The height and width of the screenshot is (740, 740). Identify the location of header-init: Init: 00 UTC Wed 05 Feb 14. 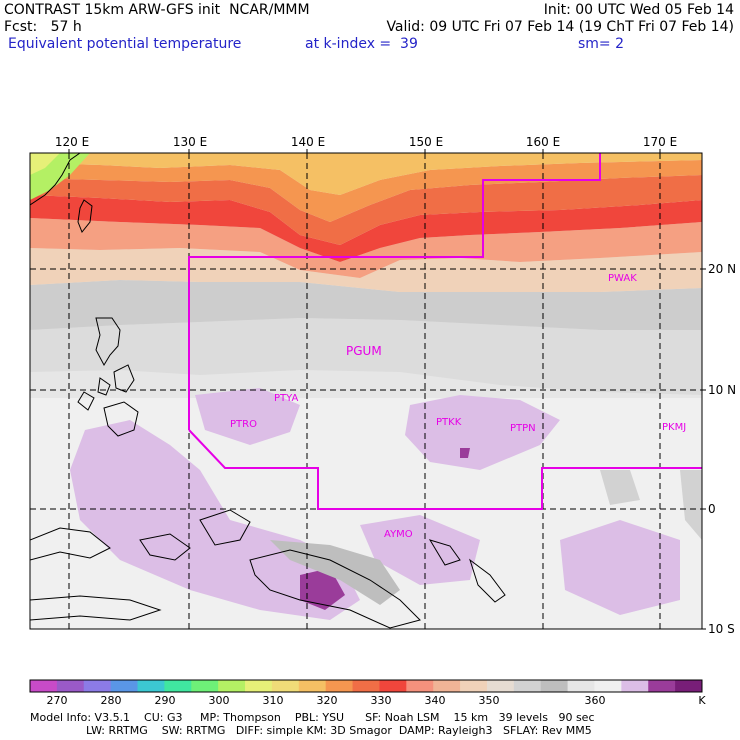
(638, 10).